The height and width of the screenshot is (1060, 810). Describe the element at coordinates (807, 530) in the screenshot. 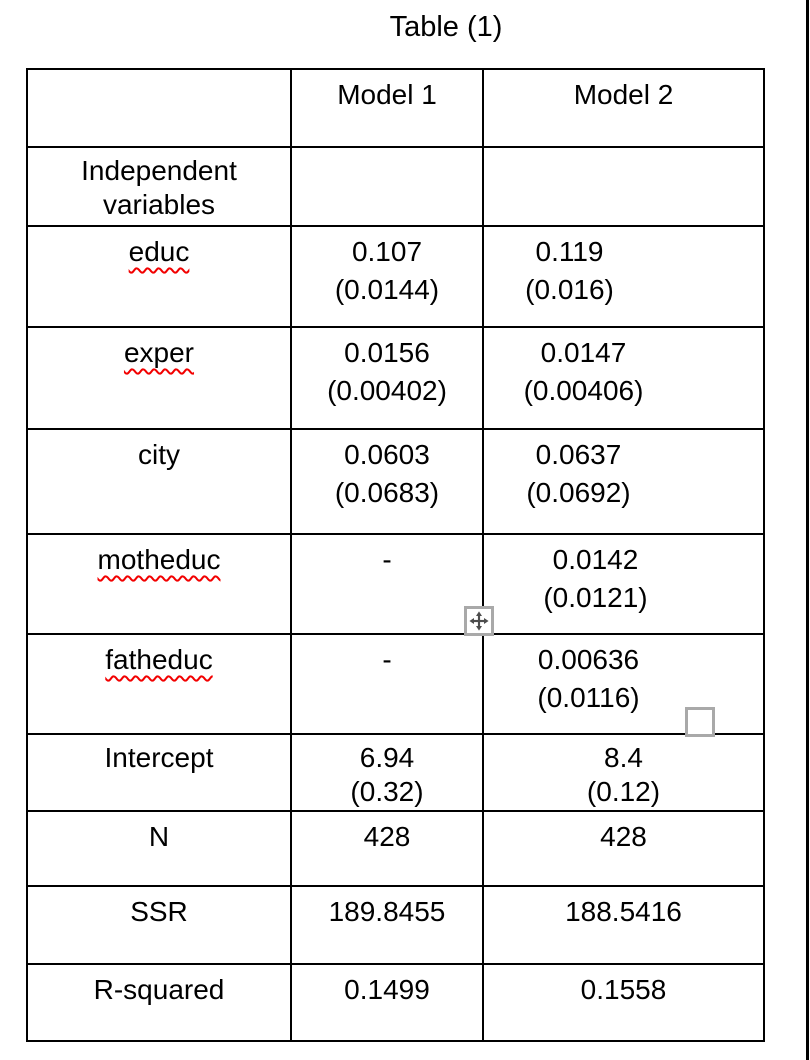

I see `page-edge-line` at that location.